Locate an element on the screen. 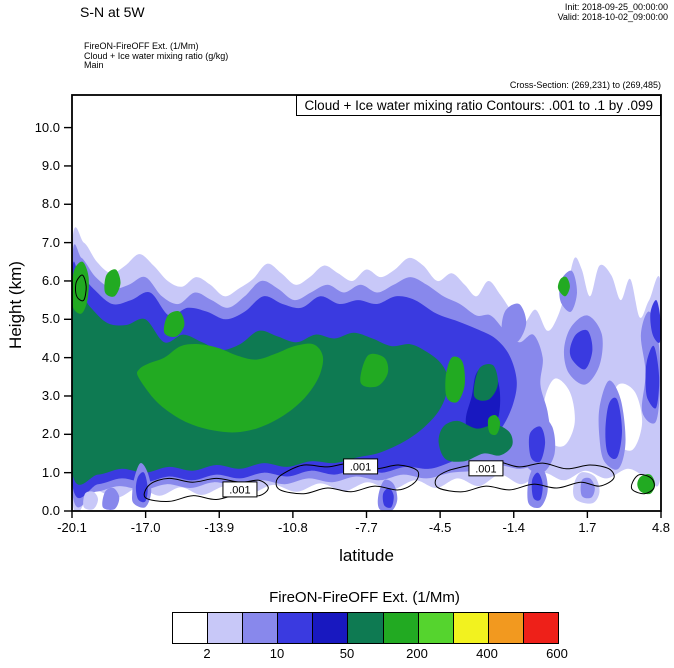 The image size is (674, 668). region-c4-v4 is located at coordinates (537, 444).